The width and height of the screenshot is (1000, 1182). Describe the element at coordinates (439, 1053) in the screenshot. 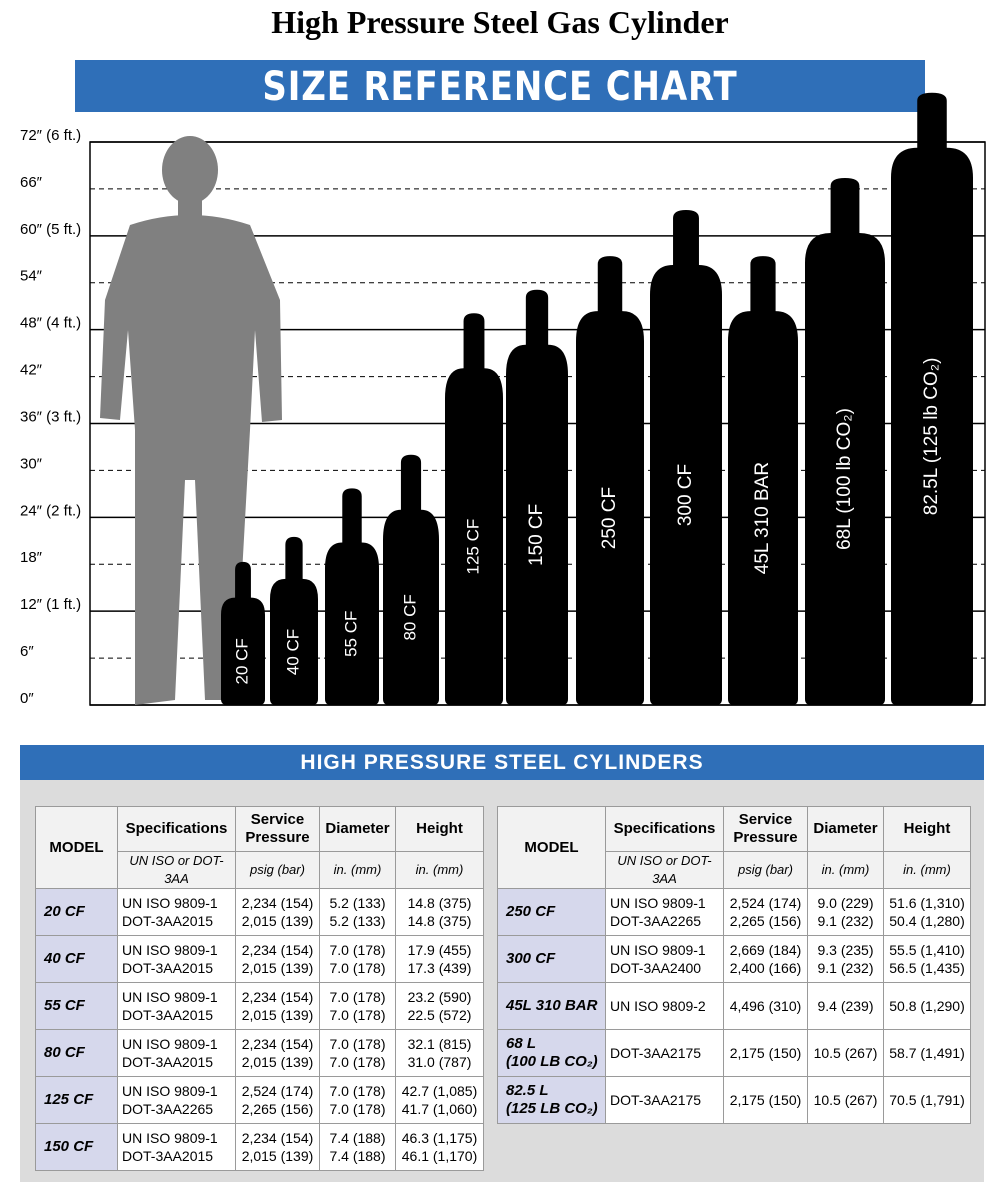

I see `table-cell: 32.1 (815) 31.0 (787)` at that location.